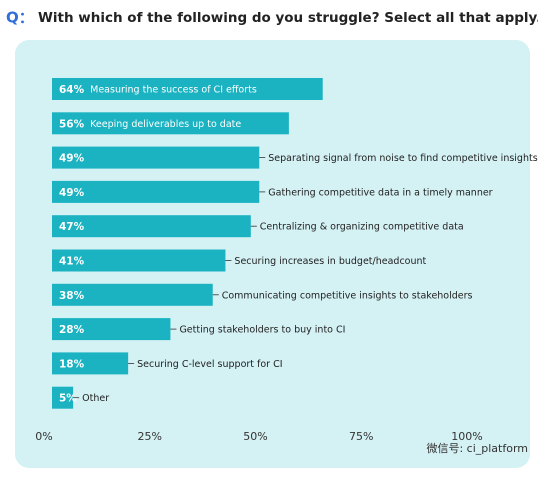  Describe the element at coordinates (477, 448) in the screenshot. I see `watermark: 微信号: ci_platform` at that location.